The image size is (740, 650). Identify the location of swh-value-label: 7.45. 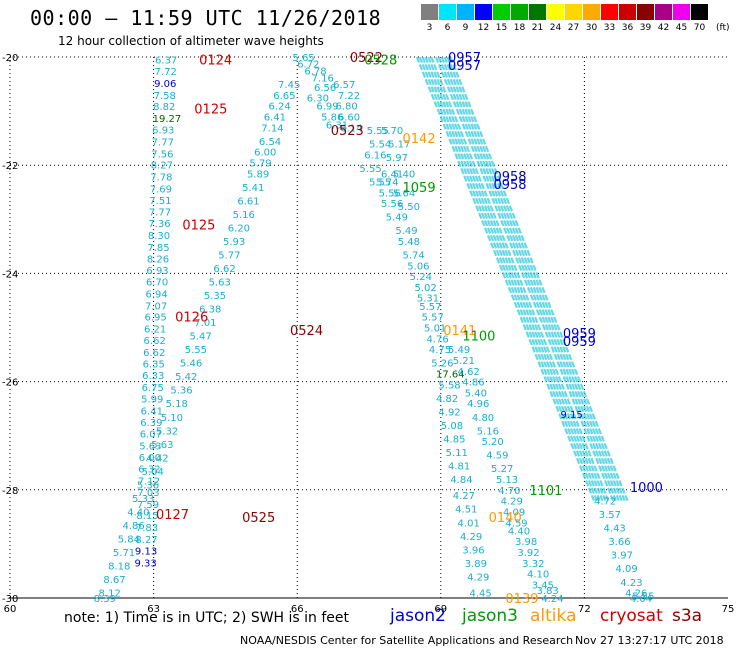
(289, 85).